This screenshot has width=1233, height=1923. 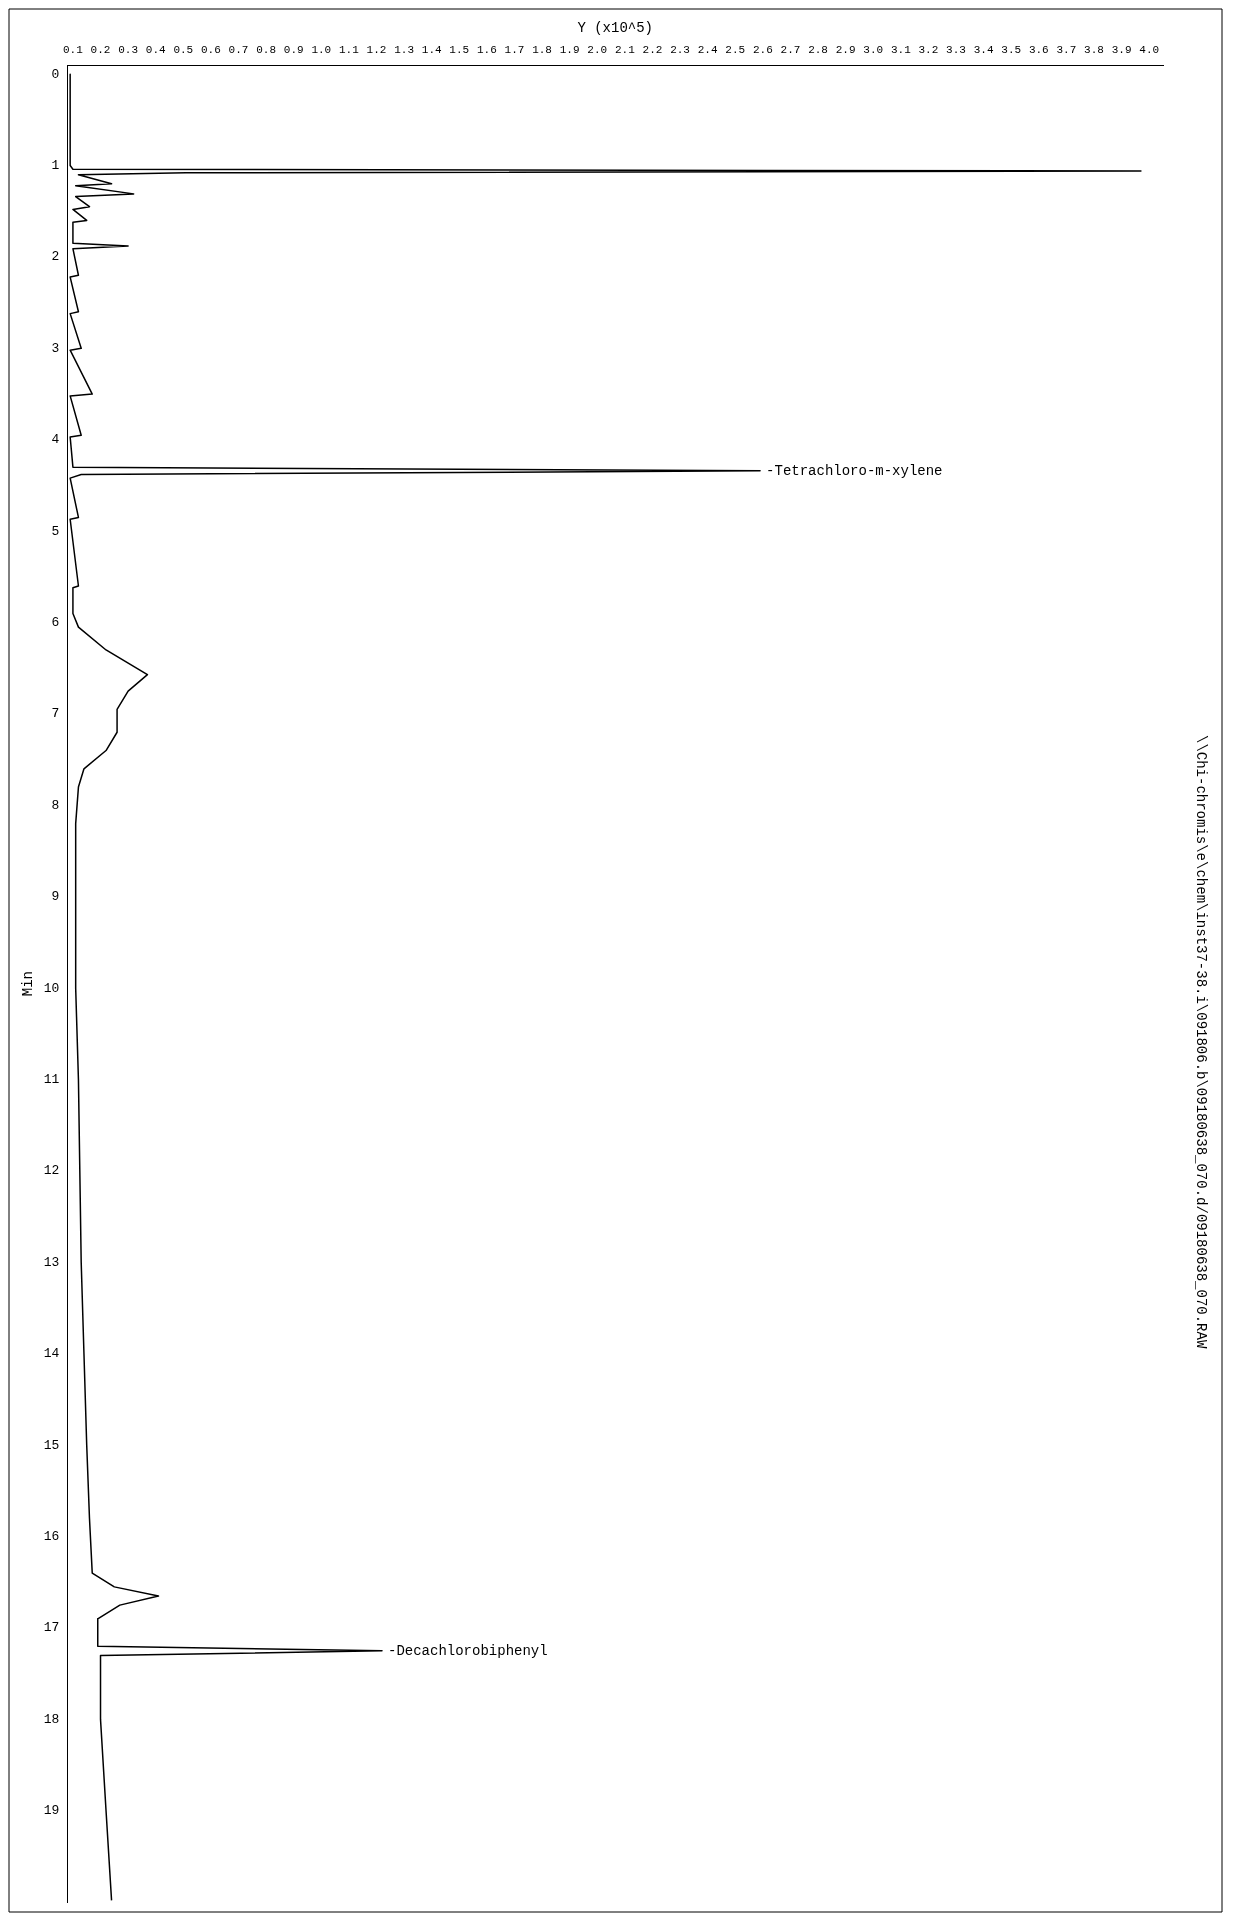 What do you see at coordinates (735, 50) in the screenshot?
I see `x-tick-label: 2.5` at bounding box center [735, 50].